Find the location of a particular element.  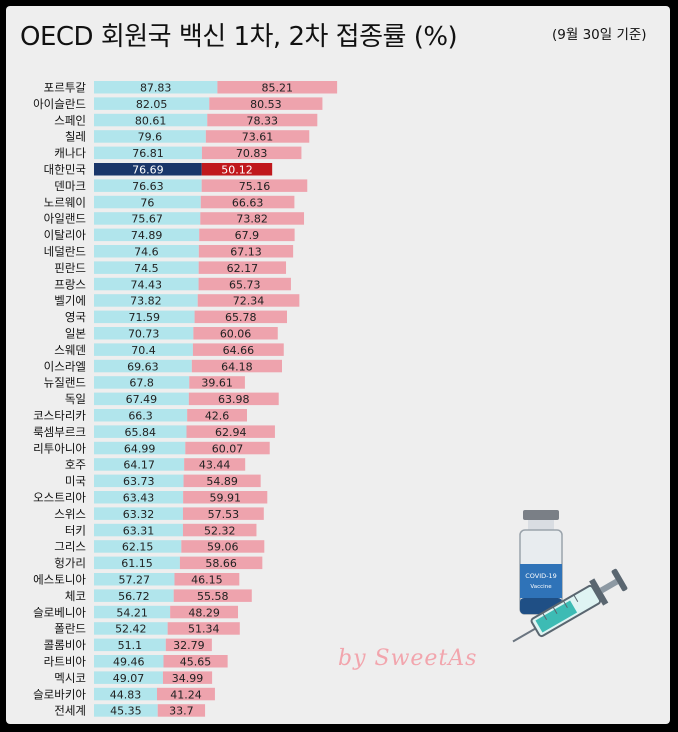

category-label: 체코 is located at coordinates (75, 596).